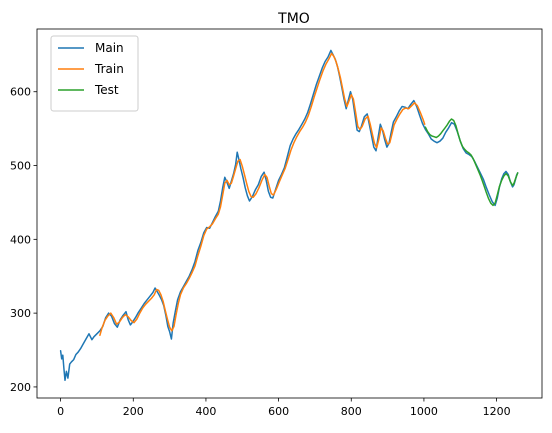 Image resolution: width=552 pixels, height=433 pixels. Describe the element at coordinates (60, 411) in the screenshot. I see `x-tick-label: 0` at that location.